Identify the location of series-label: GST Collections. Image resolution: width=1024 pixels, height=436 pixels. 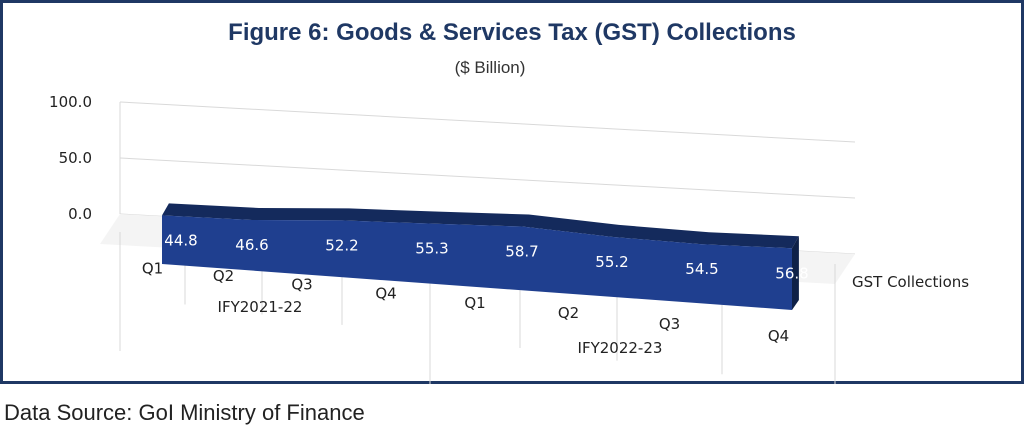
(910, 282).